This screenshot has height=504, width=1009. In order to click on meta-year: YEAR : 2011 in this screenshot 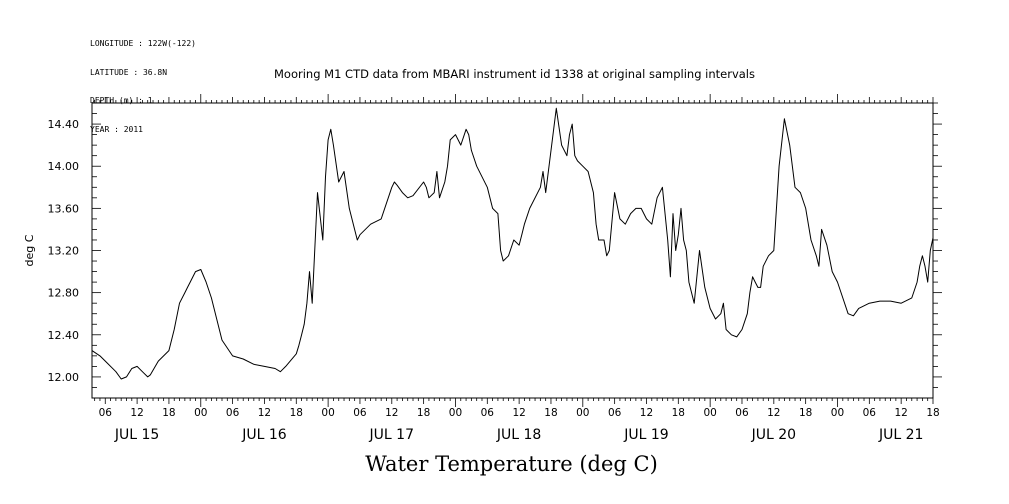, I will do `click(116, 129)`.